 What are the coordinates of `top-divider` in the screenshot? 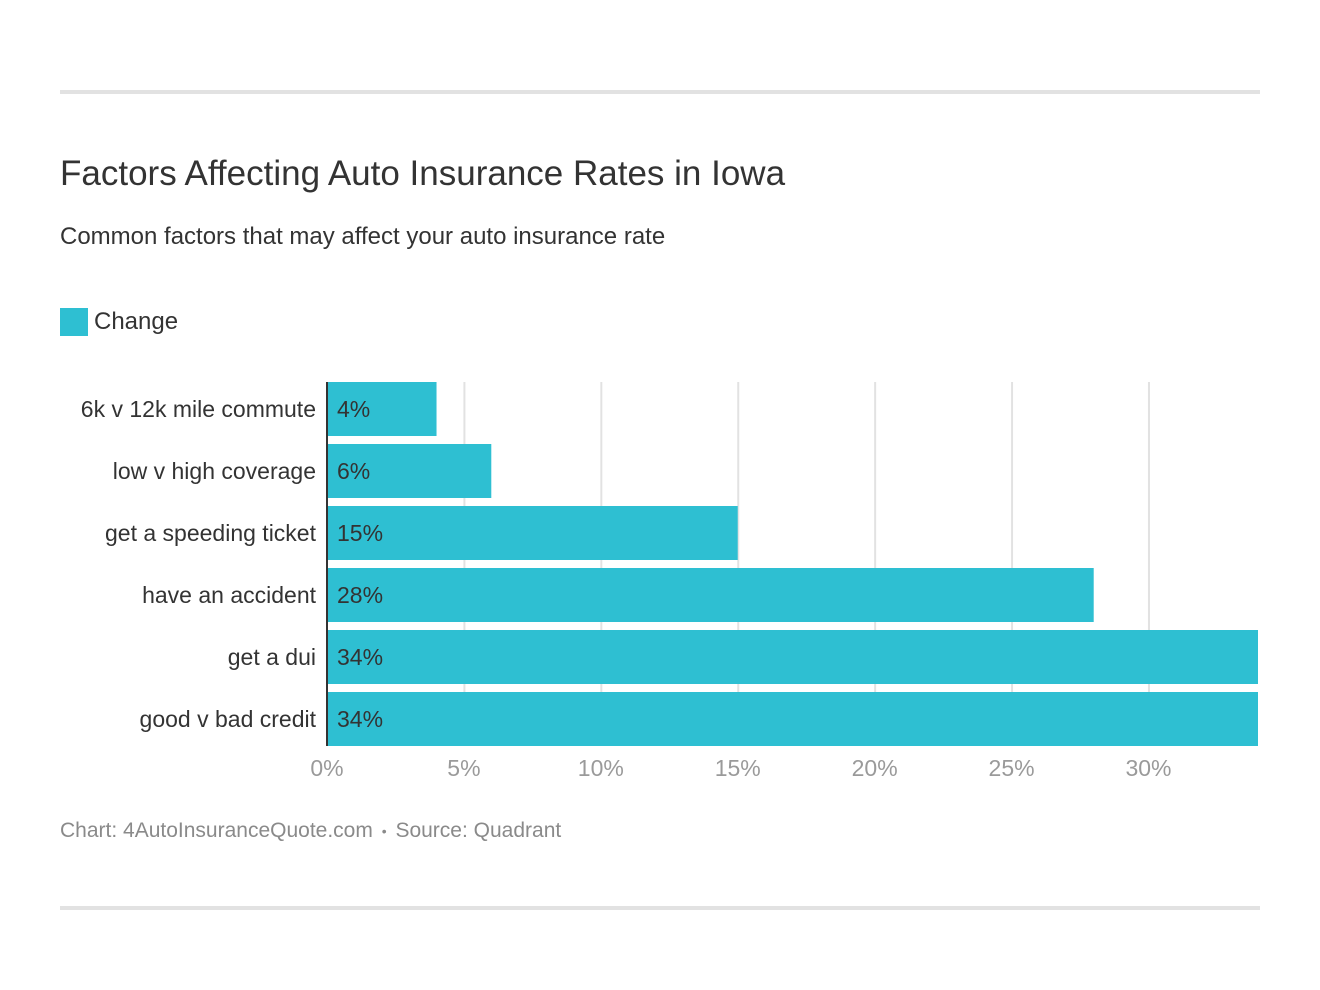 It's located at (660, 92).